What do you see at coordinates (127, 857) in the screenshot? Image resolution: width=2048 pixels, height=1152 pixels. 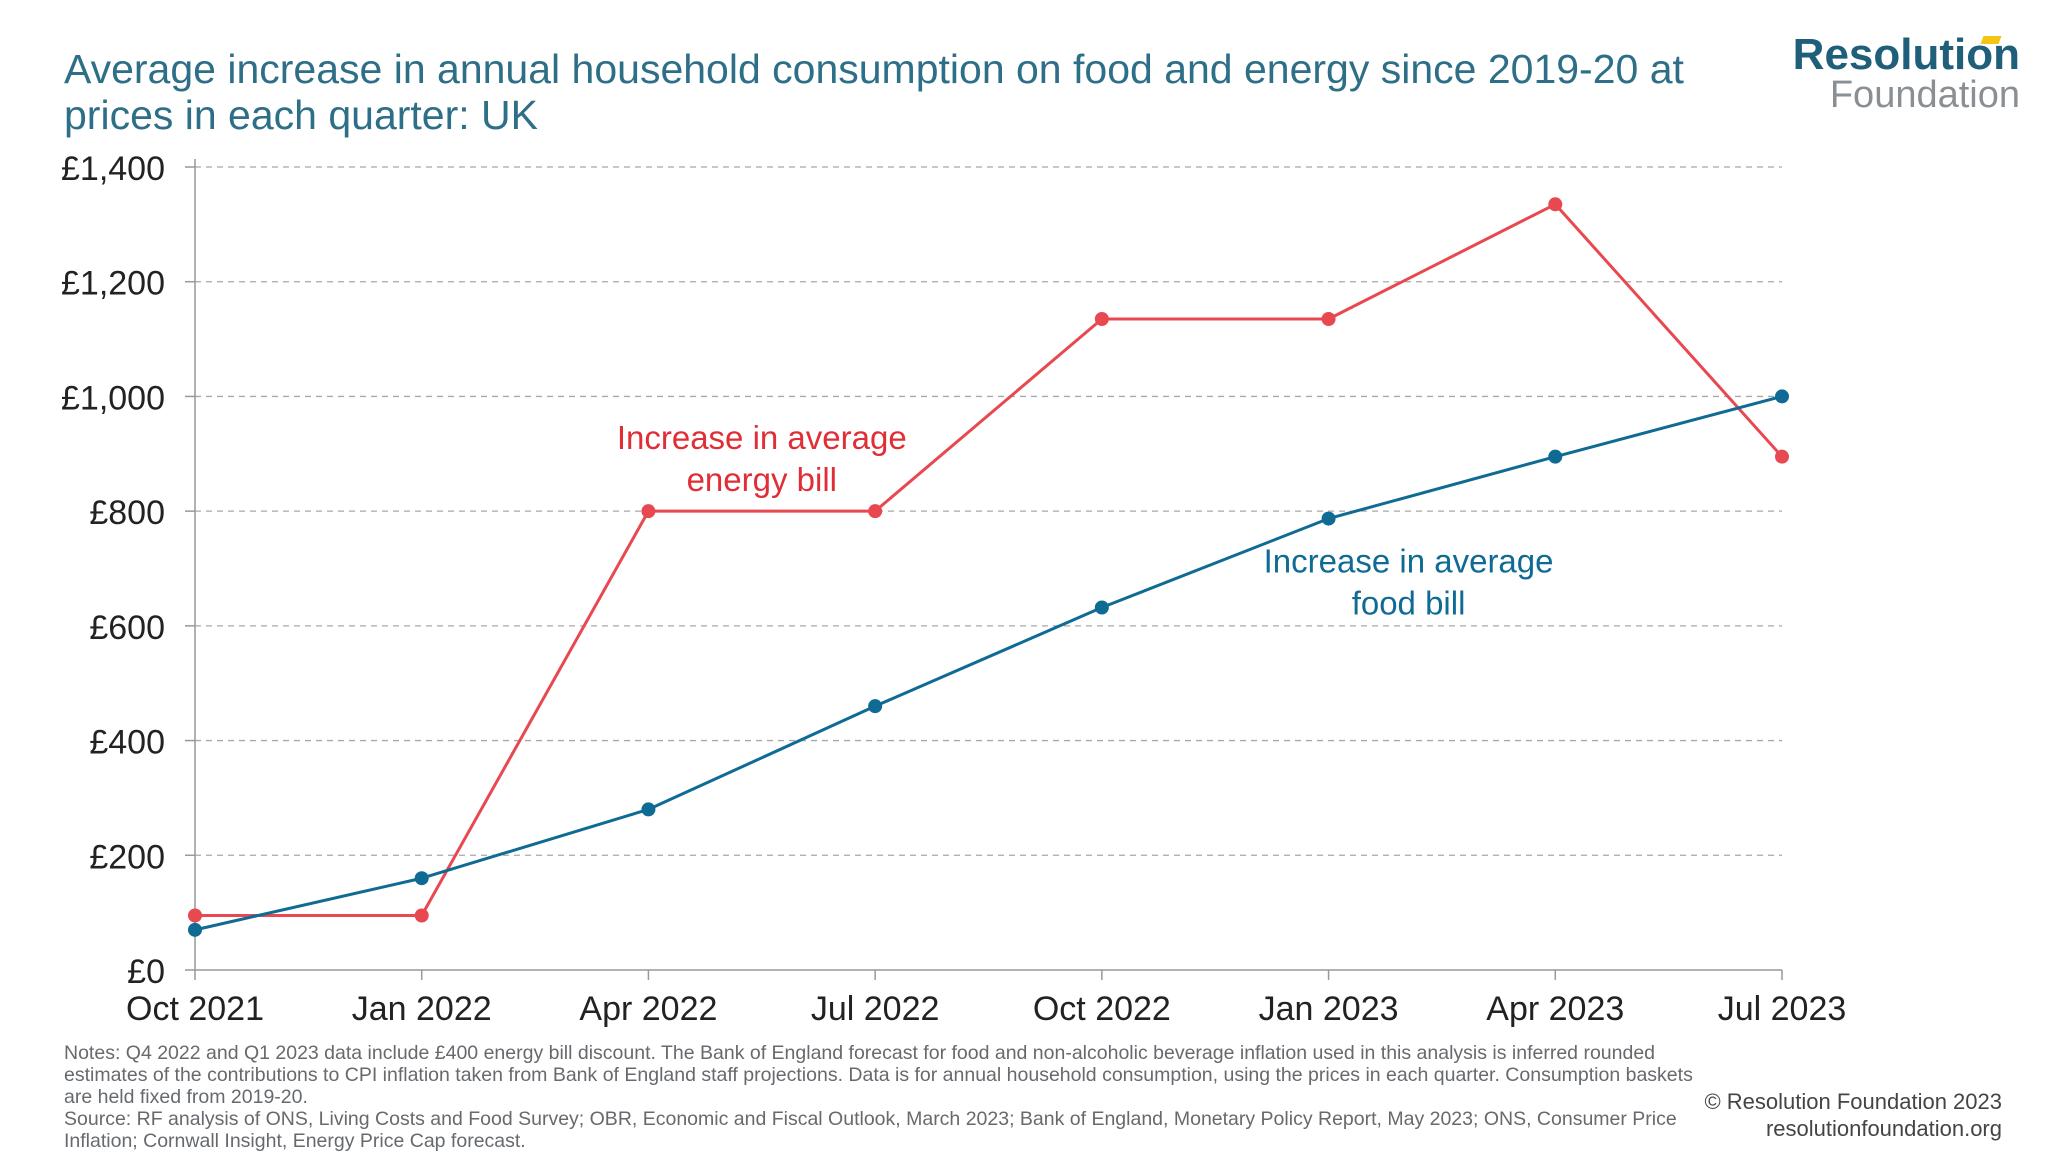 I see `y-tick-label: £200` at bounding box center [127, 857].